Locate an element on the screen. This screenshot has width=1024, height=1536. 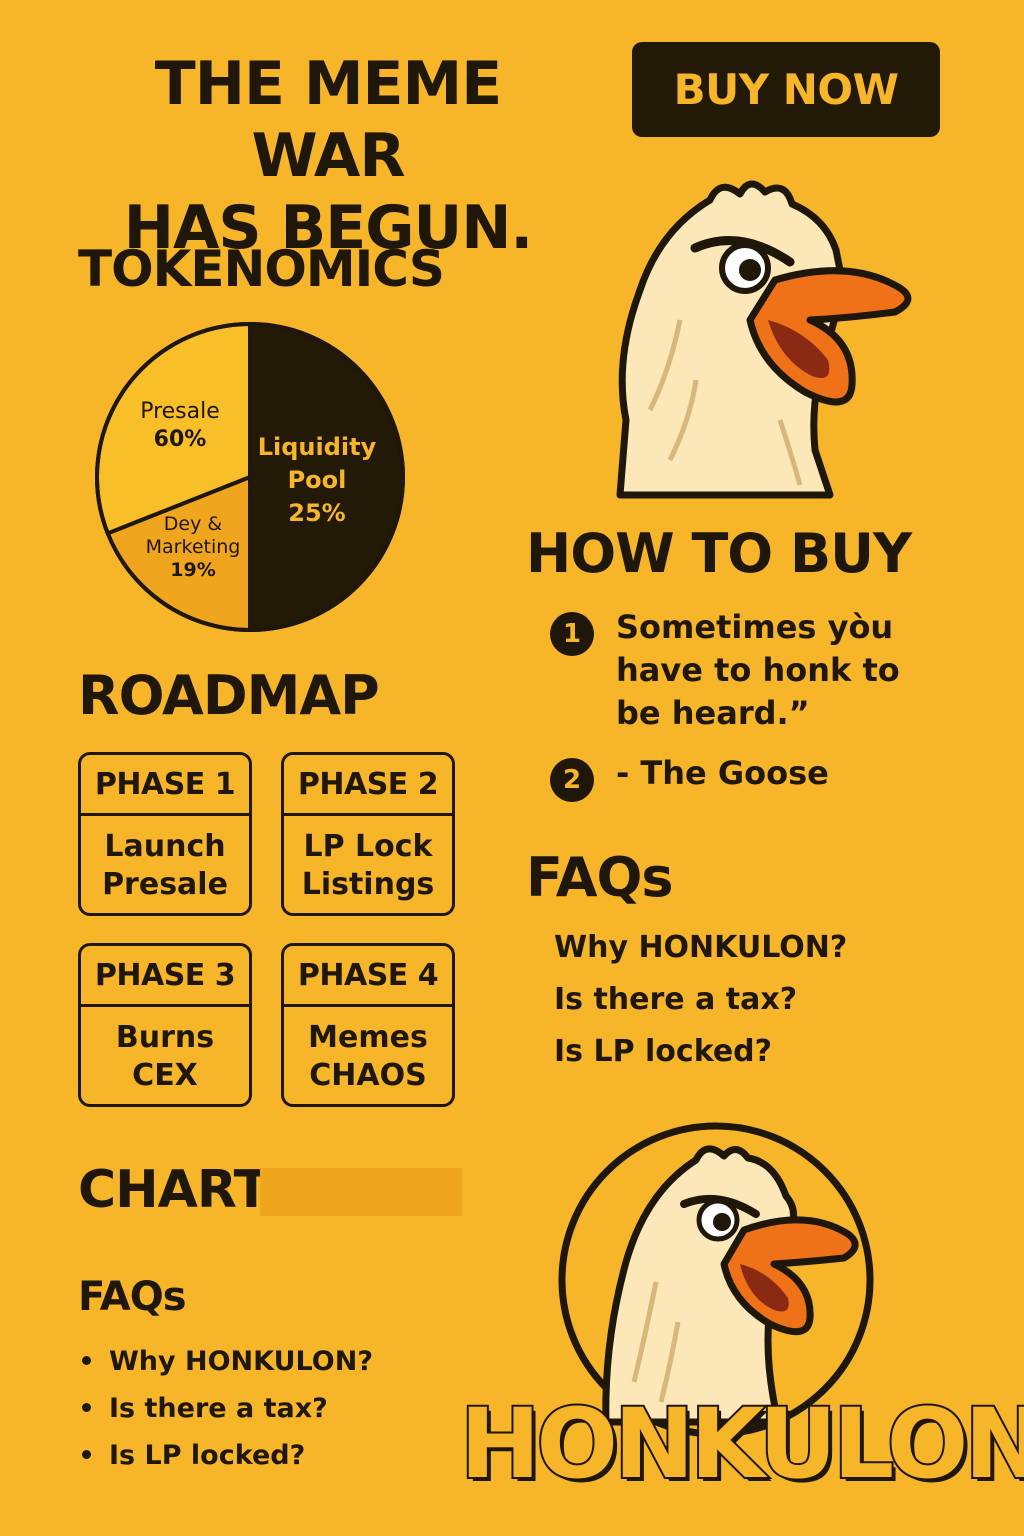
hero-title: THE MEME WAR HAS BEGUN. is located at coordinates (328, 156).